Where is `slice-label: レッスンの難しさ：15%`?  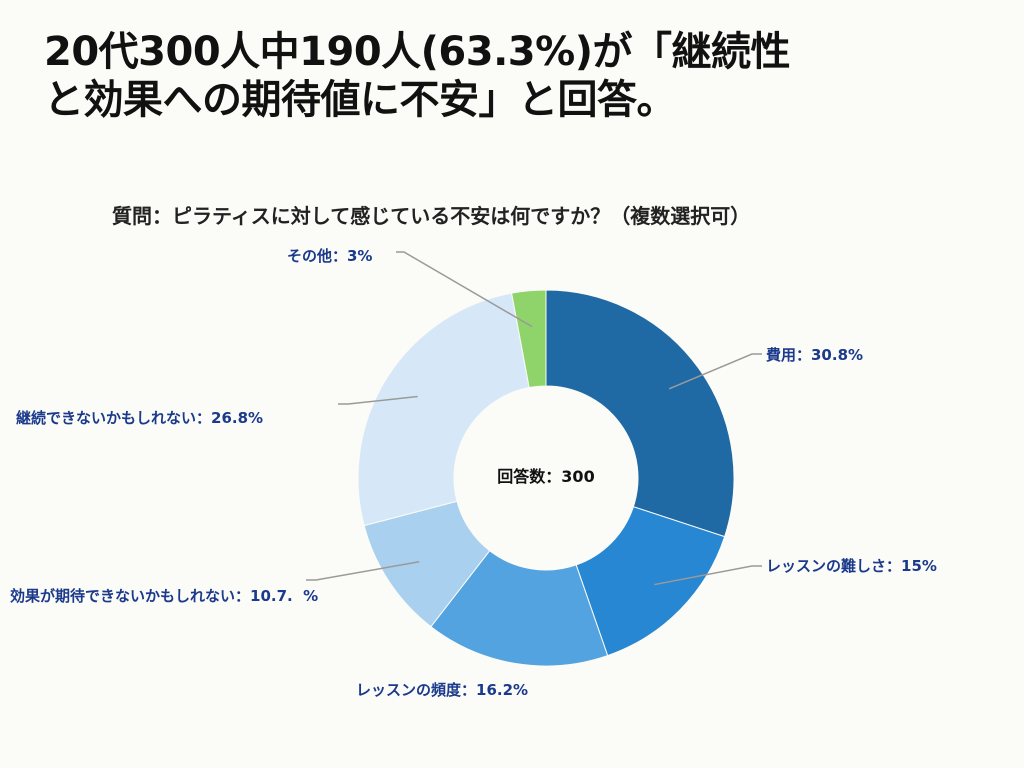 slice-label: レッスンの難しさ：15% is located at coordinates (851, 566).